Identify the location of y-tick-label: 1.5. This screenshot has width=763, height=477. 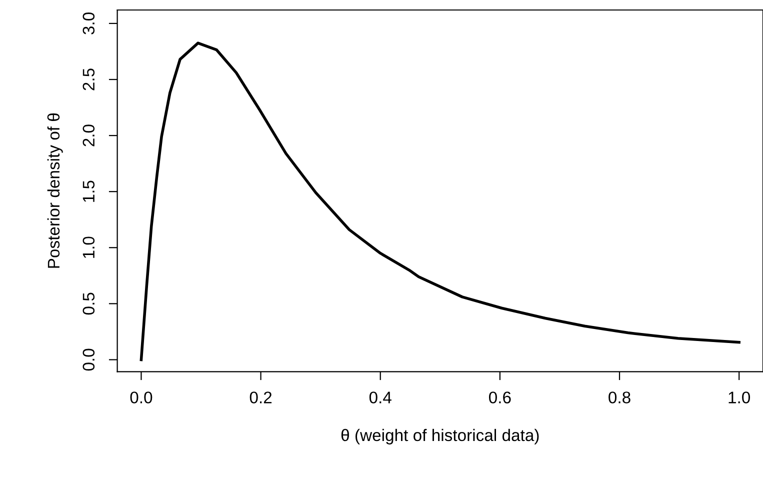
(88, 191).